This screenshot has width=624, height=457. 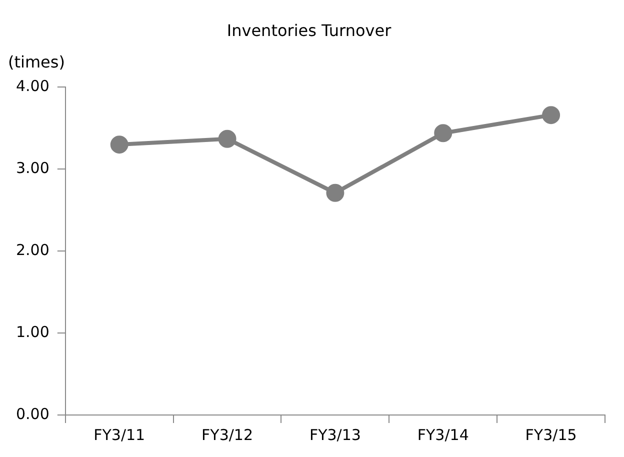 What do you see at coordinates (33, 331) in the screenshot?
I see `y-tick-label: 1.00` at bounding box center [33, 331].